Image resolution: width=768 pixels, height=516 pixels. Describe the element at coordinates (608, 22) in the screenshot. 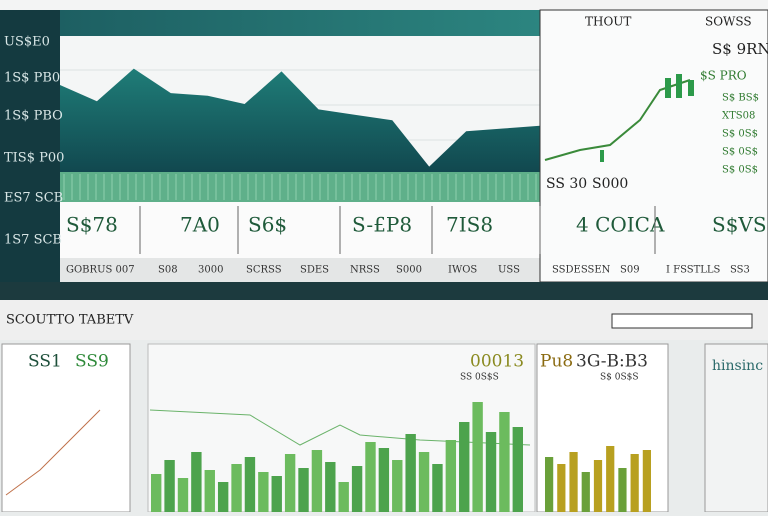

I see `tab: THOUT` at that location.